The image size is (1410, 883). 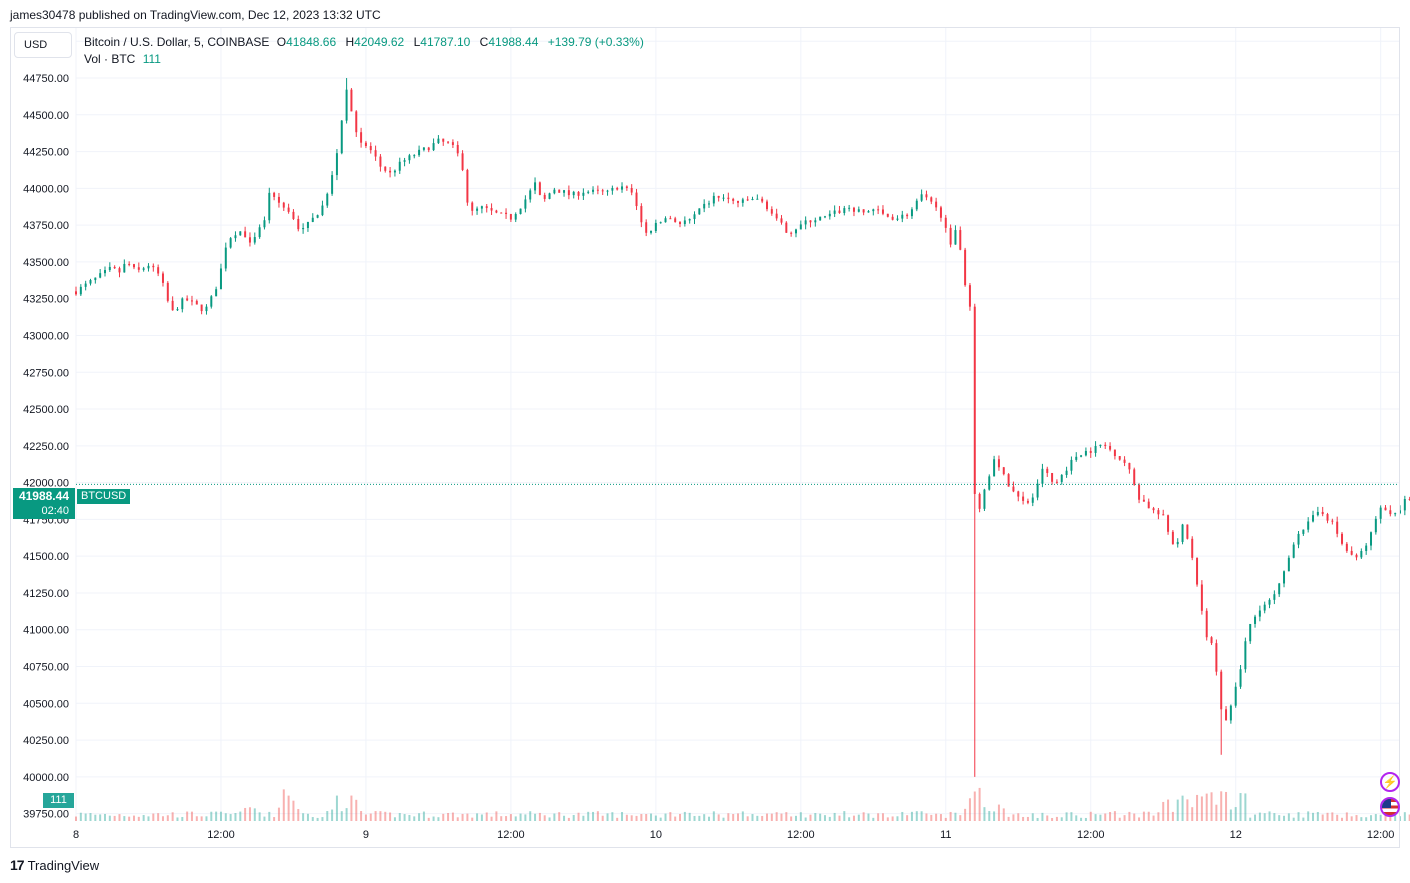 I want to click on y-tick-label: 44250.00, so click(x=46, y=153).